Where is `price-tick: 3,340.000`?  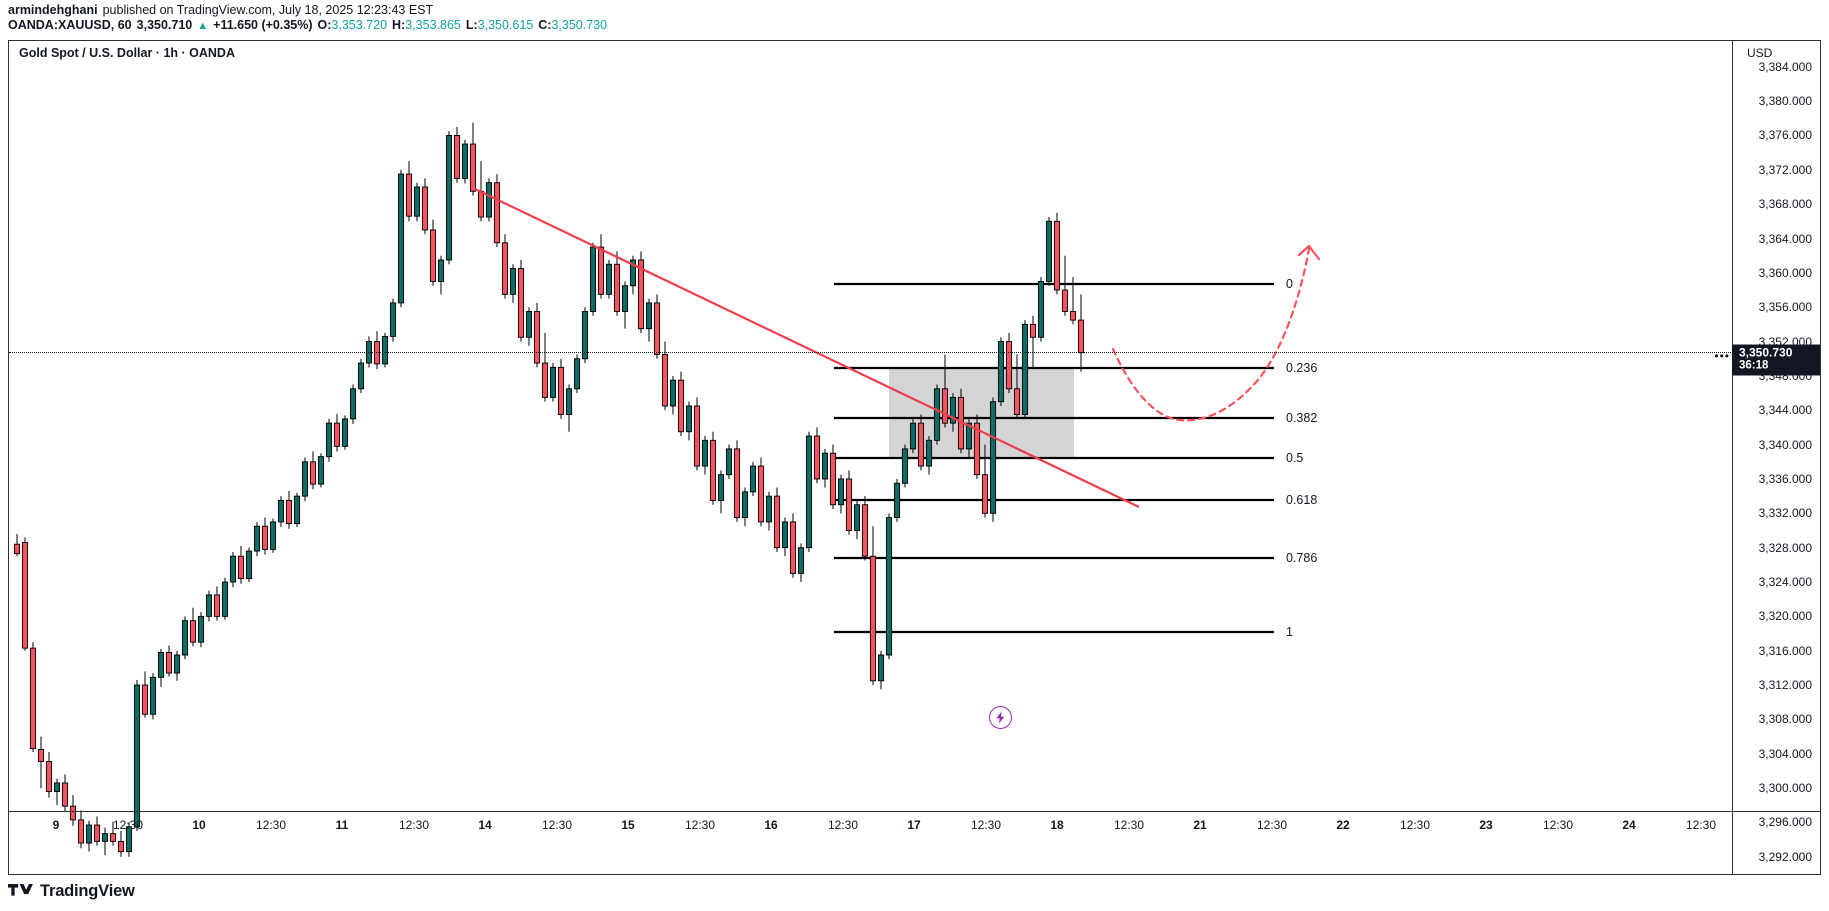
price-tick: 3,340.000 is located at coordinates (1785, 444).